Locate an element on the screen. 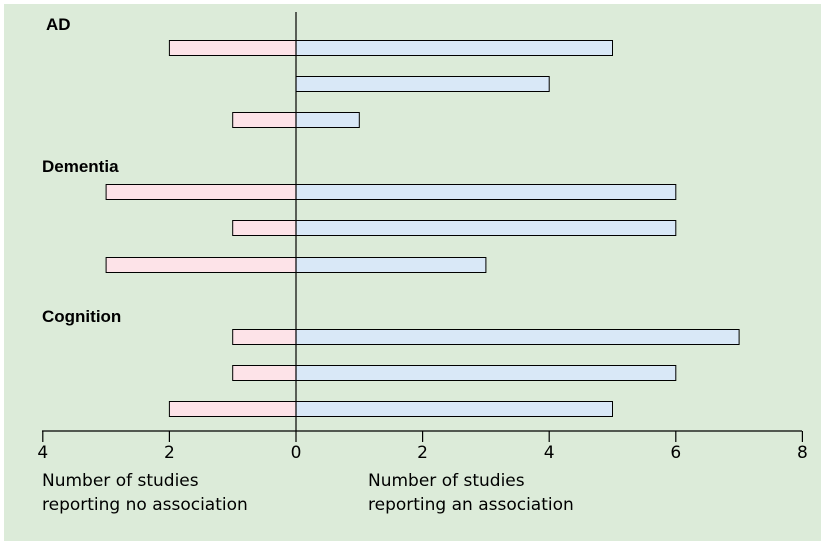 This screenshot has height=545, width=825. left-caption-line1: Number of studies is located at coordinates (120, 481).